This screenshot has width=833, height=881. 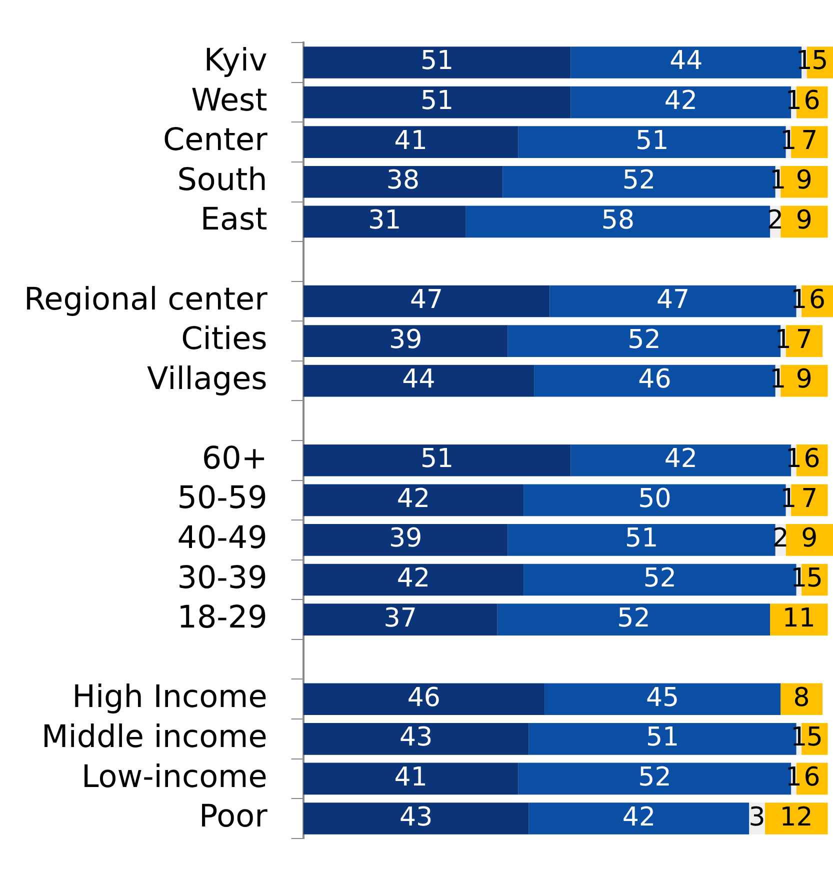 I want to click on data-label: 31, so click(x=385, y=220).